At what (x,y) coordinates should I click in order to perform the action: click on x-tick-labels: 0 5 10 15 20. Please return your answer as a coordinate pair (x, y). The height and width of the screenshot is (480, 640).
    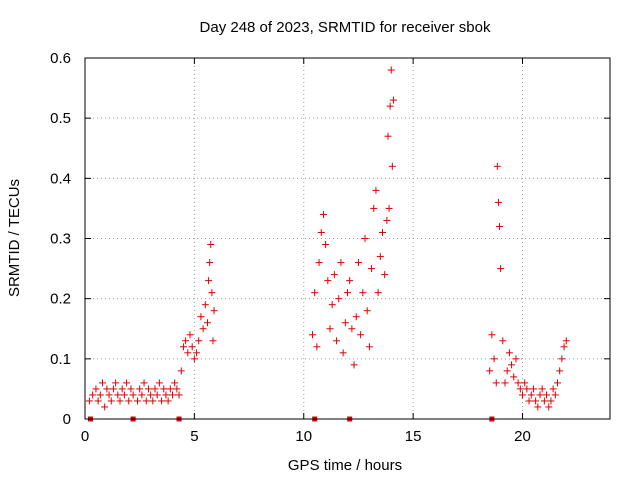
    Looking at the image, I should click on (306, 436).